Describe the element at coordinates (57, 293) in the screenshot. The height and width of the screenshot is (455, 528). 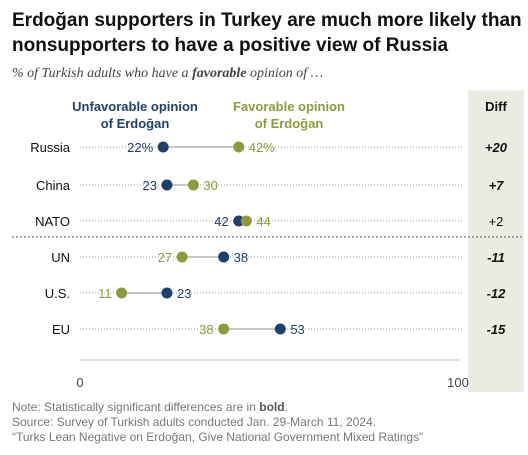
I see `category-label-u-s: U.S.` at that location.